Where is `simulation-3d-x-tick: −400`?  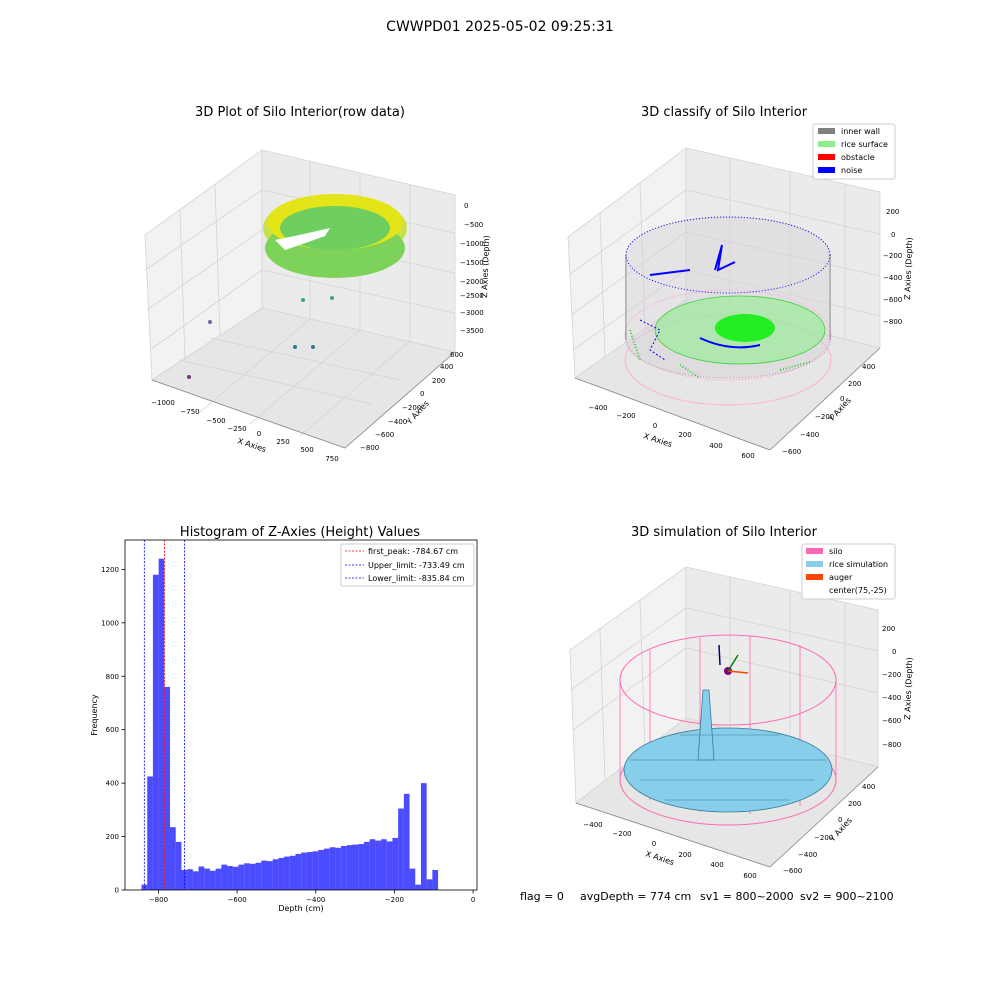
simulation-3d-x-tick: −400 is located at coordinates (592, 825).